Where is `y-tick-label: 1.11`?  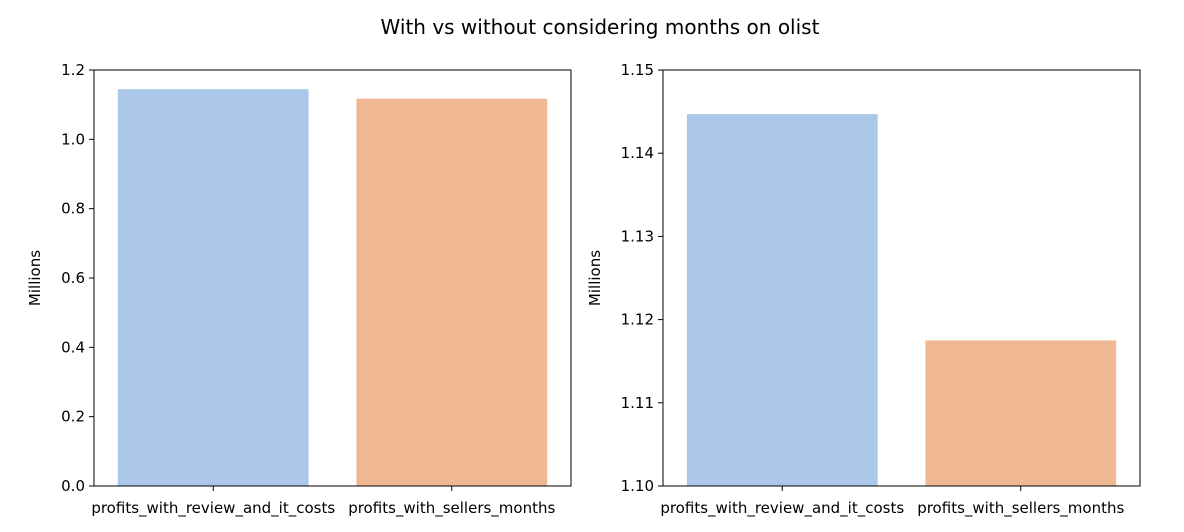 y-tick-label: 1.11 is located at coordinates (637, 403).